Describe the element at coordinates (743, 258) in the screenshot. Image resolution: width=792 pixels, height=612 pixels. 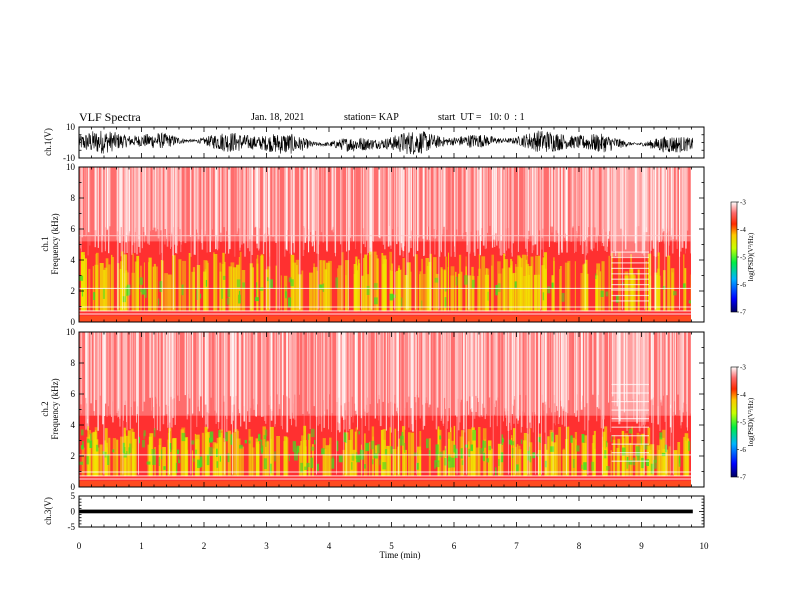
I see `colorbar-tick-label: -5` at that location.